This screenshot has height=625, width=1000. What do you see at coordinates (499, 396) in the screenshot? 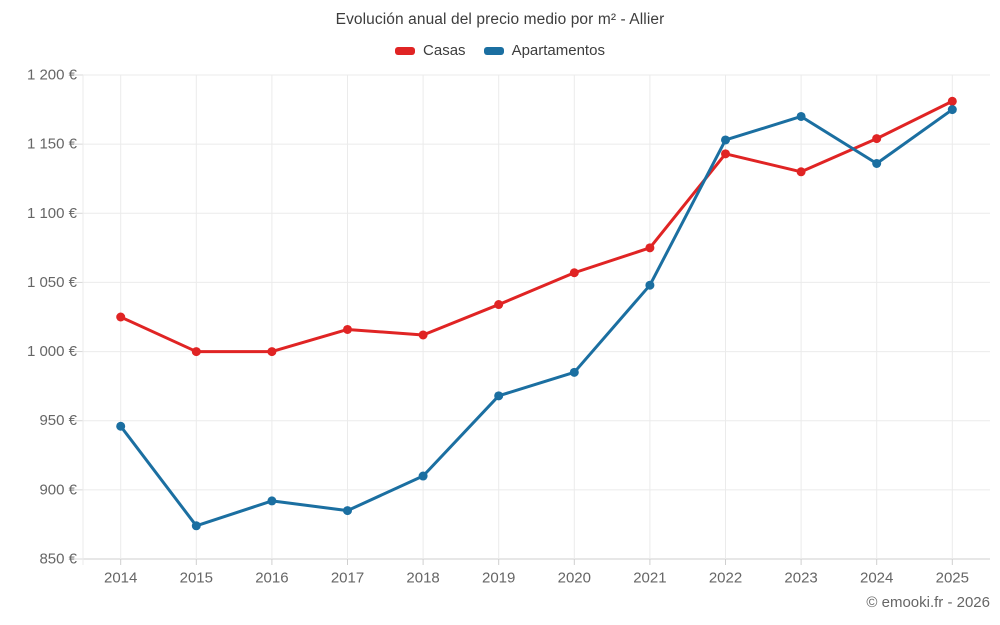
I see `point-apartamentos-2019` at bounding box center [499, 396].